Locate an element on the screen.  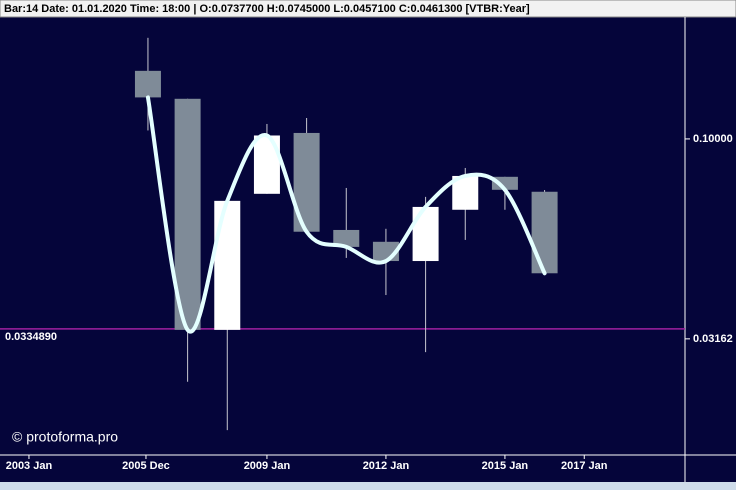
level-label: 0.0334890 is located at coordinates (31, 337).